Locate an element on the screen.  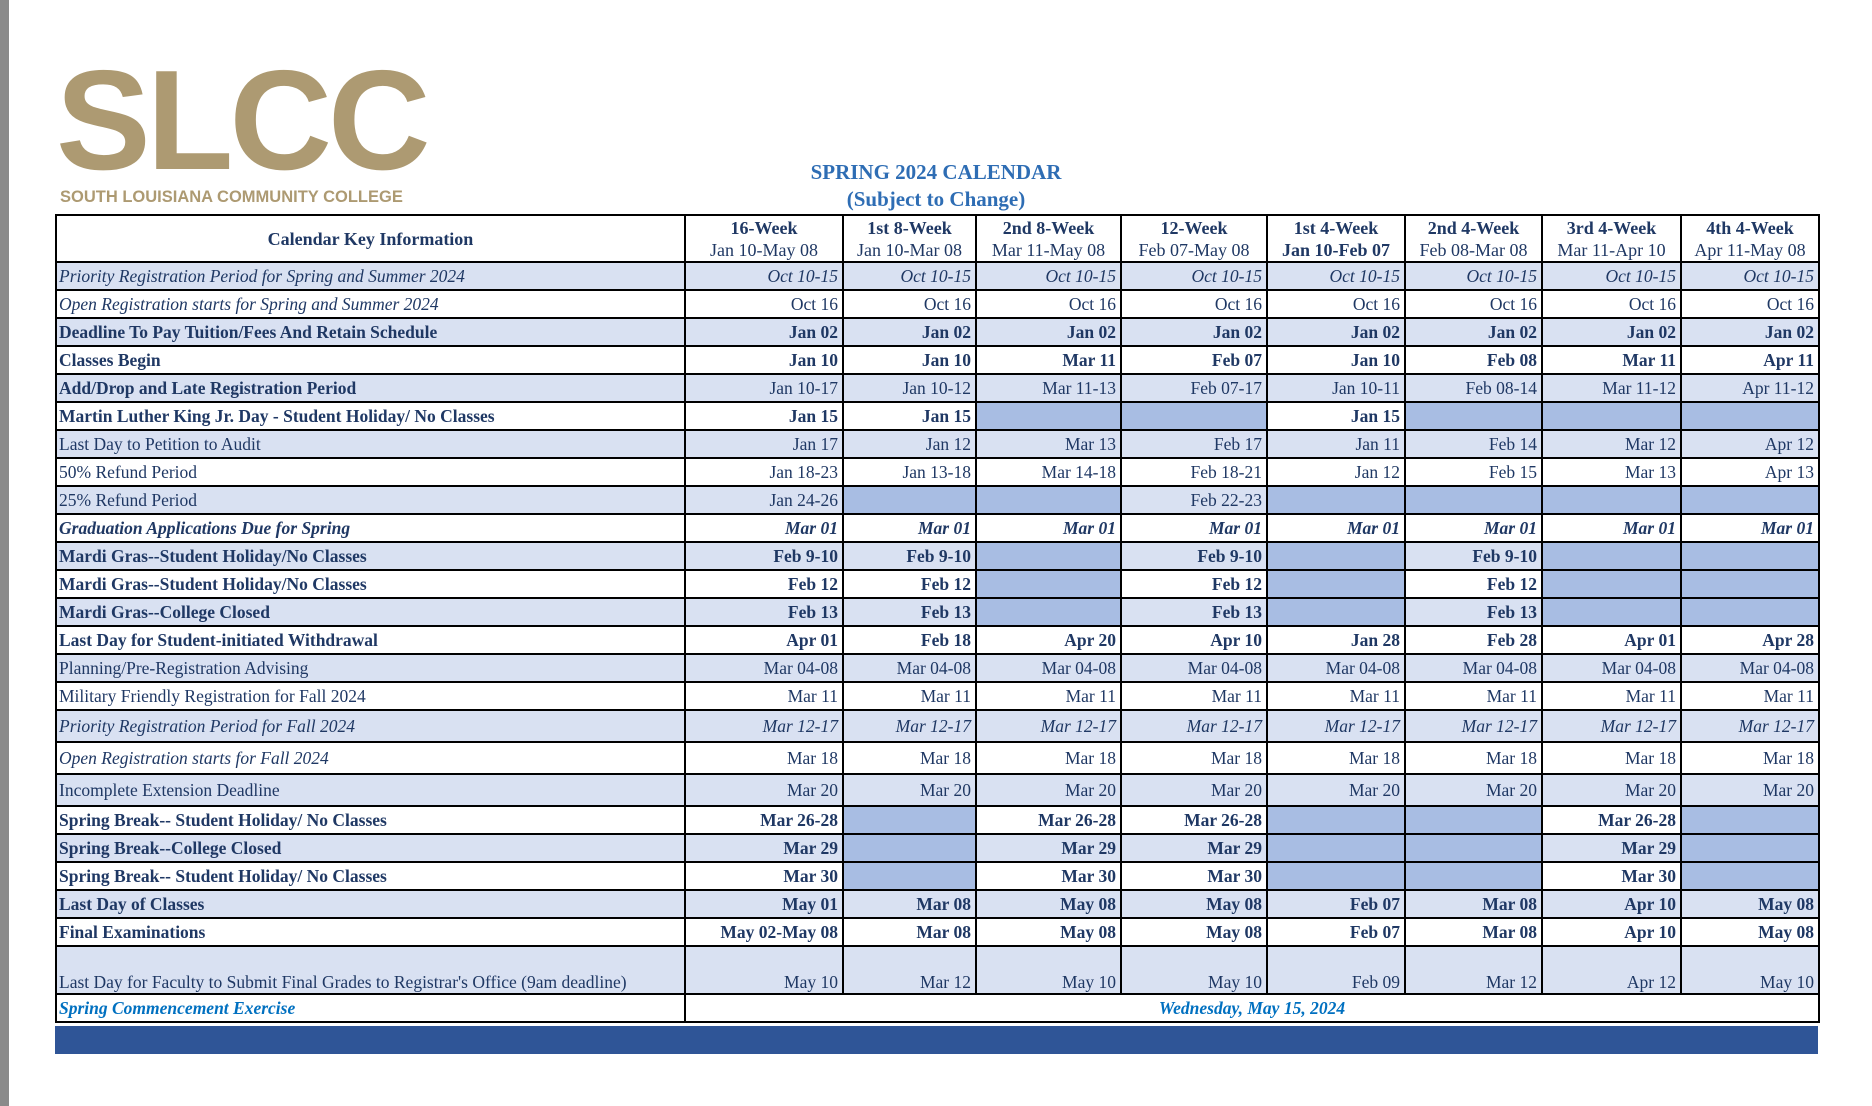
date-cell: May 01 is located at coordinates (764, 904).